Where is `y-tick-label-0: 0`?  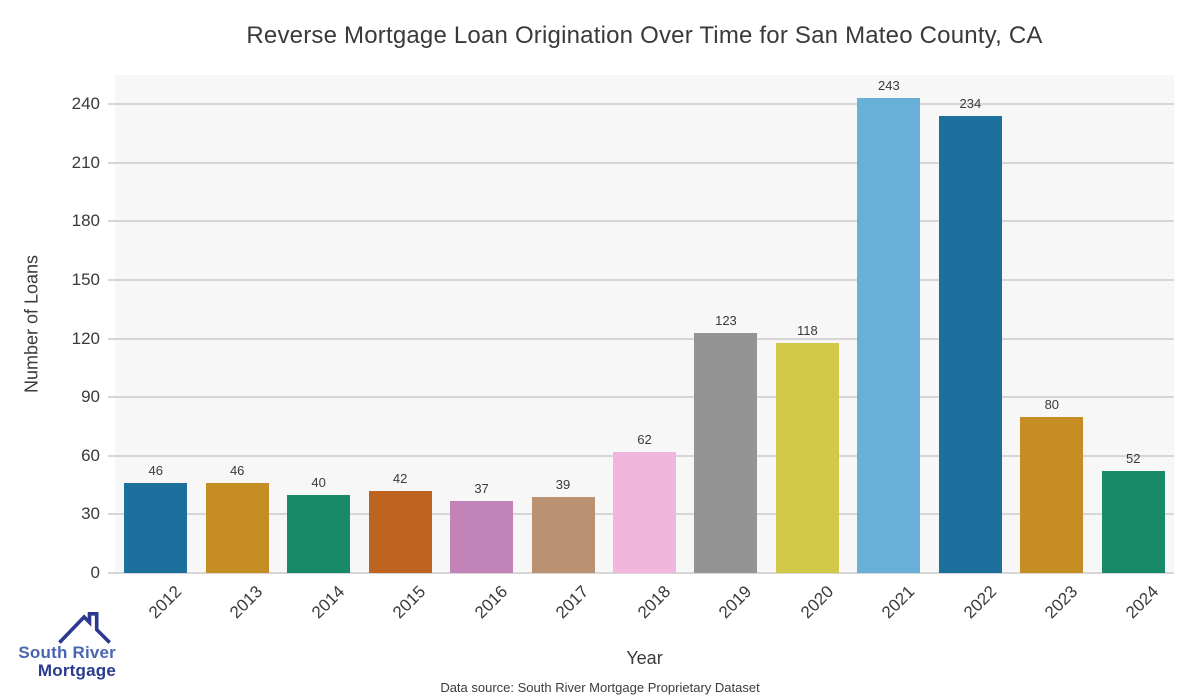 y-tick-label-0: 0 is located at coordinates (95, 572).